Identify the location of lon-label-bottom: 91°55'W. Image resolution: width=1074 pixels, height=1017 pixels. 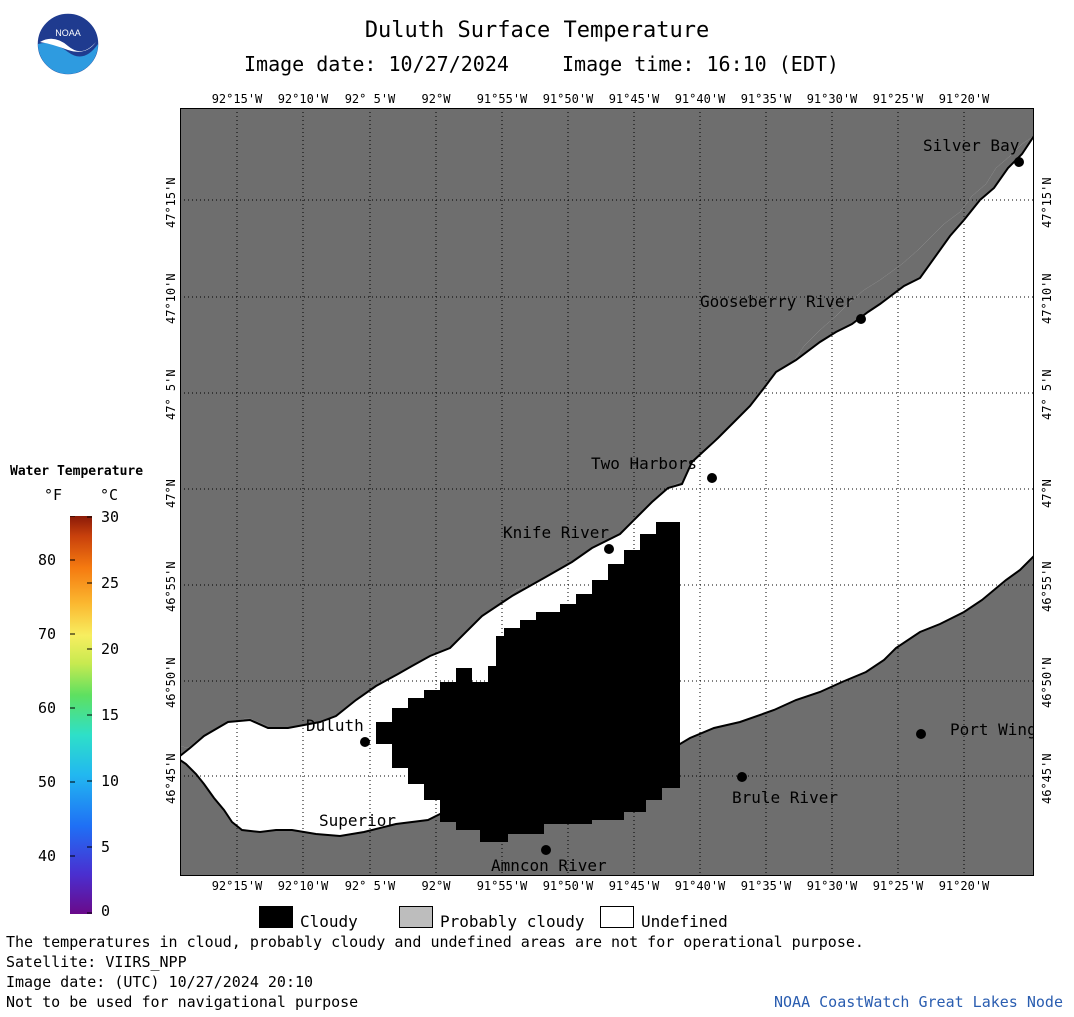
(502, 886).